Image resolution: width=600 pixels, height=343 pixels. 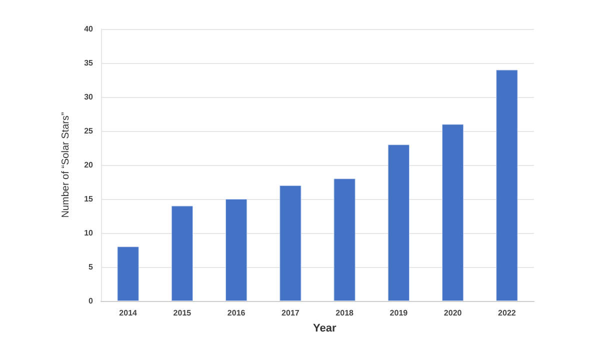 I want to click on x-tick-label: 2022, so click(x=507, y=313).